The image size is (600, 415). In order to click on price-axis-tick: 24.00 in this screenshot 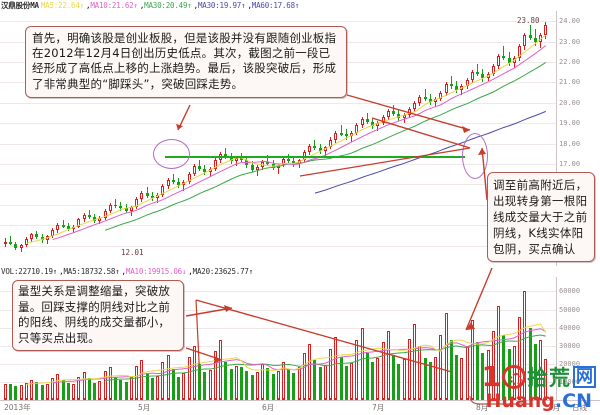, I will do `click(570, 21)`.